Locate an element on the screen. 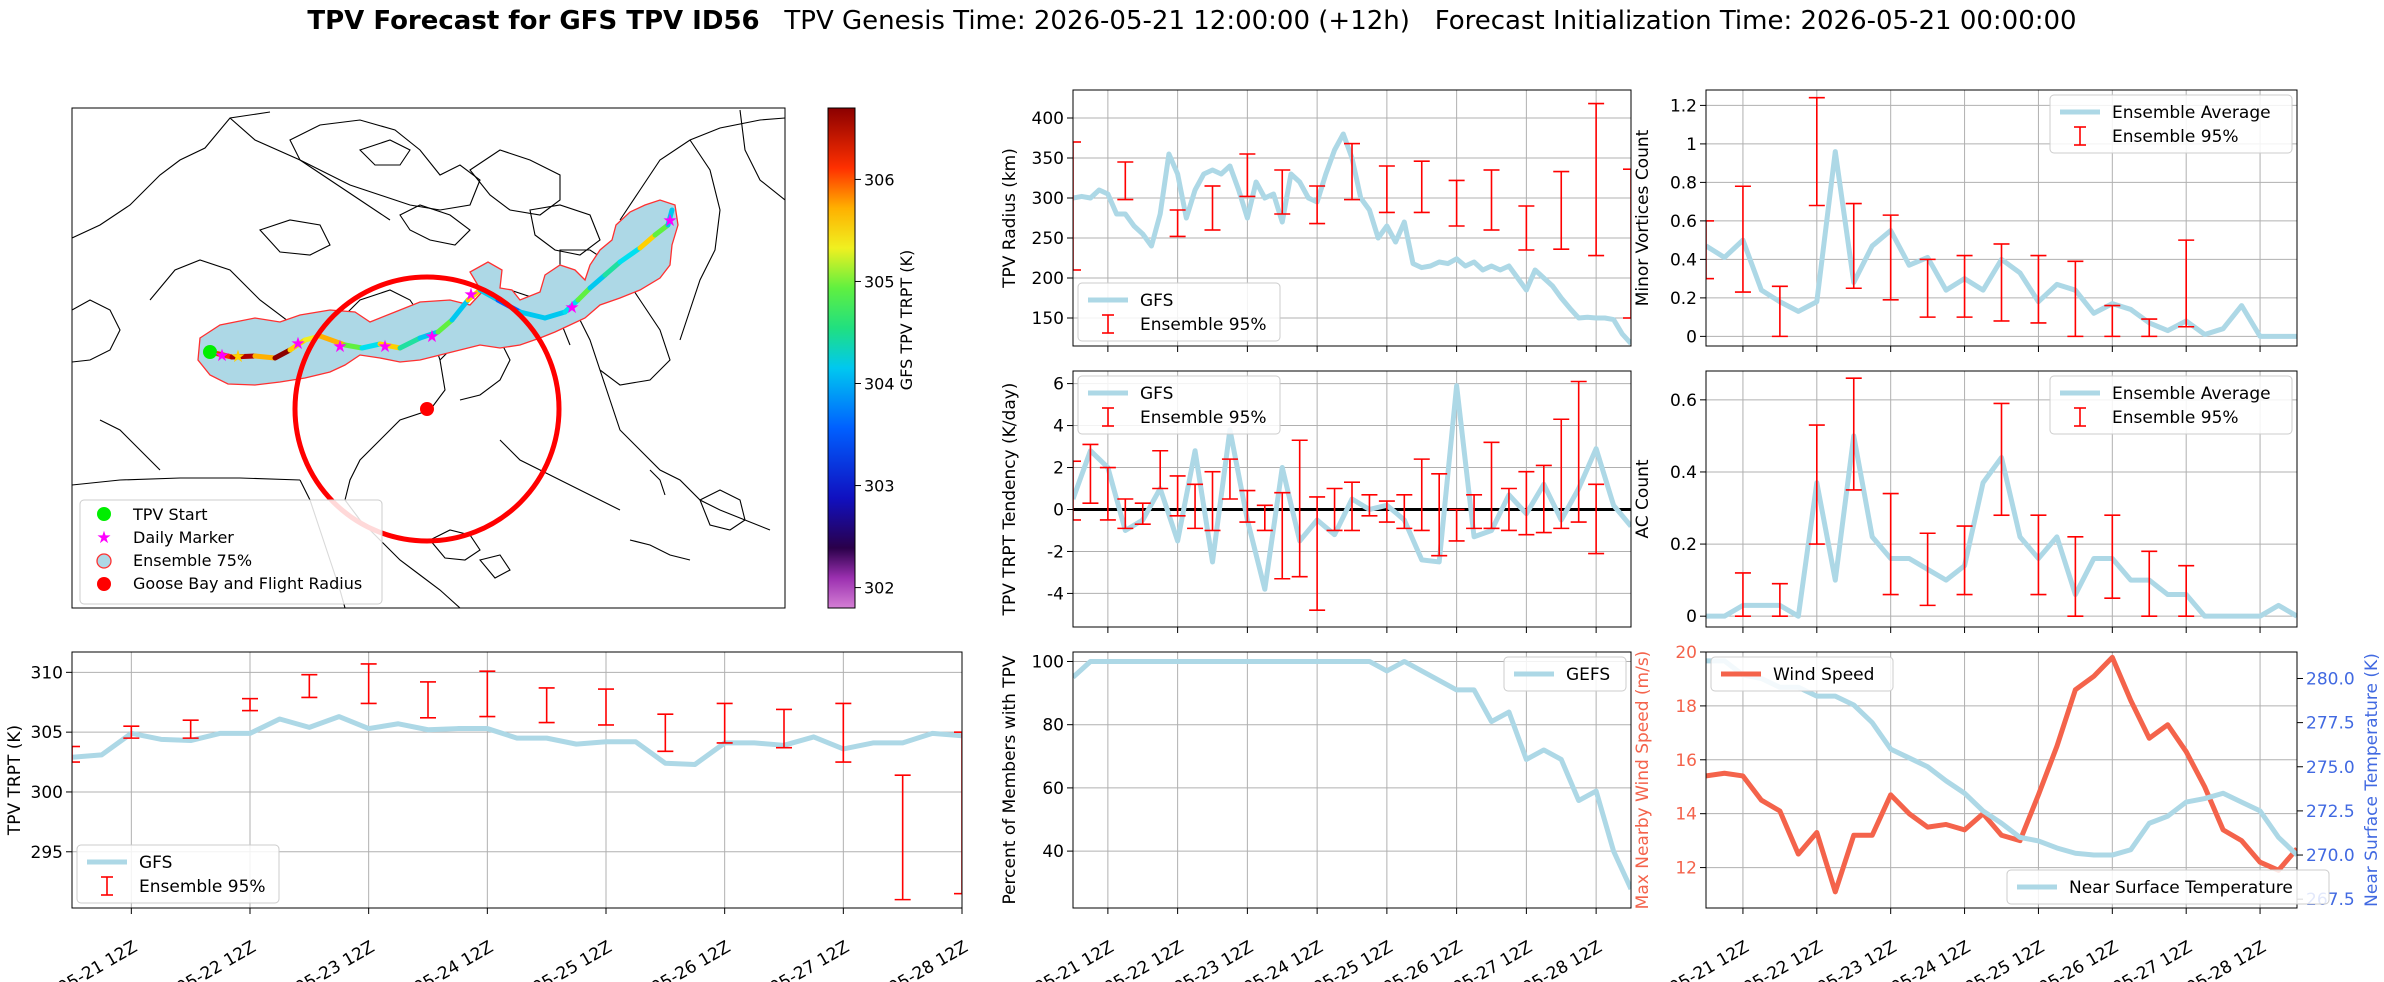 The width and height of the screenshot is (2384, 982). x-tick-label: 05-23 12Z is located at coordinates (1857, 959).